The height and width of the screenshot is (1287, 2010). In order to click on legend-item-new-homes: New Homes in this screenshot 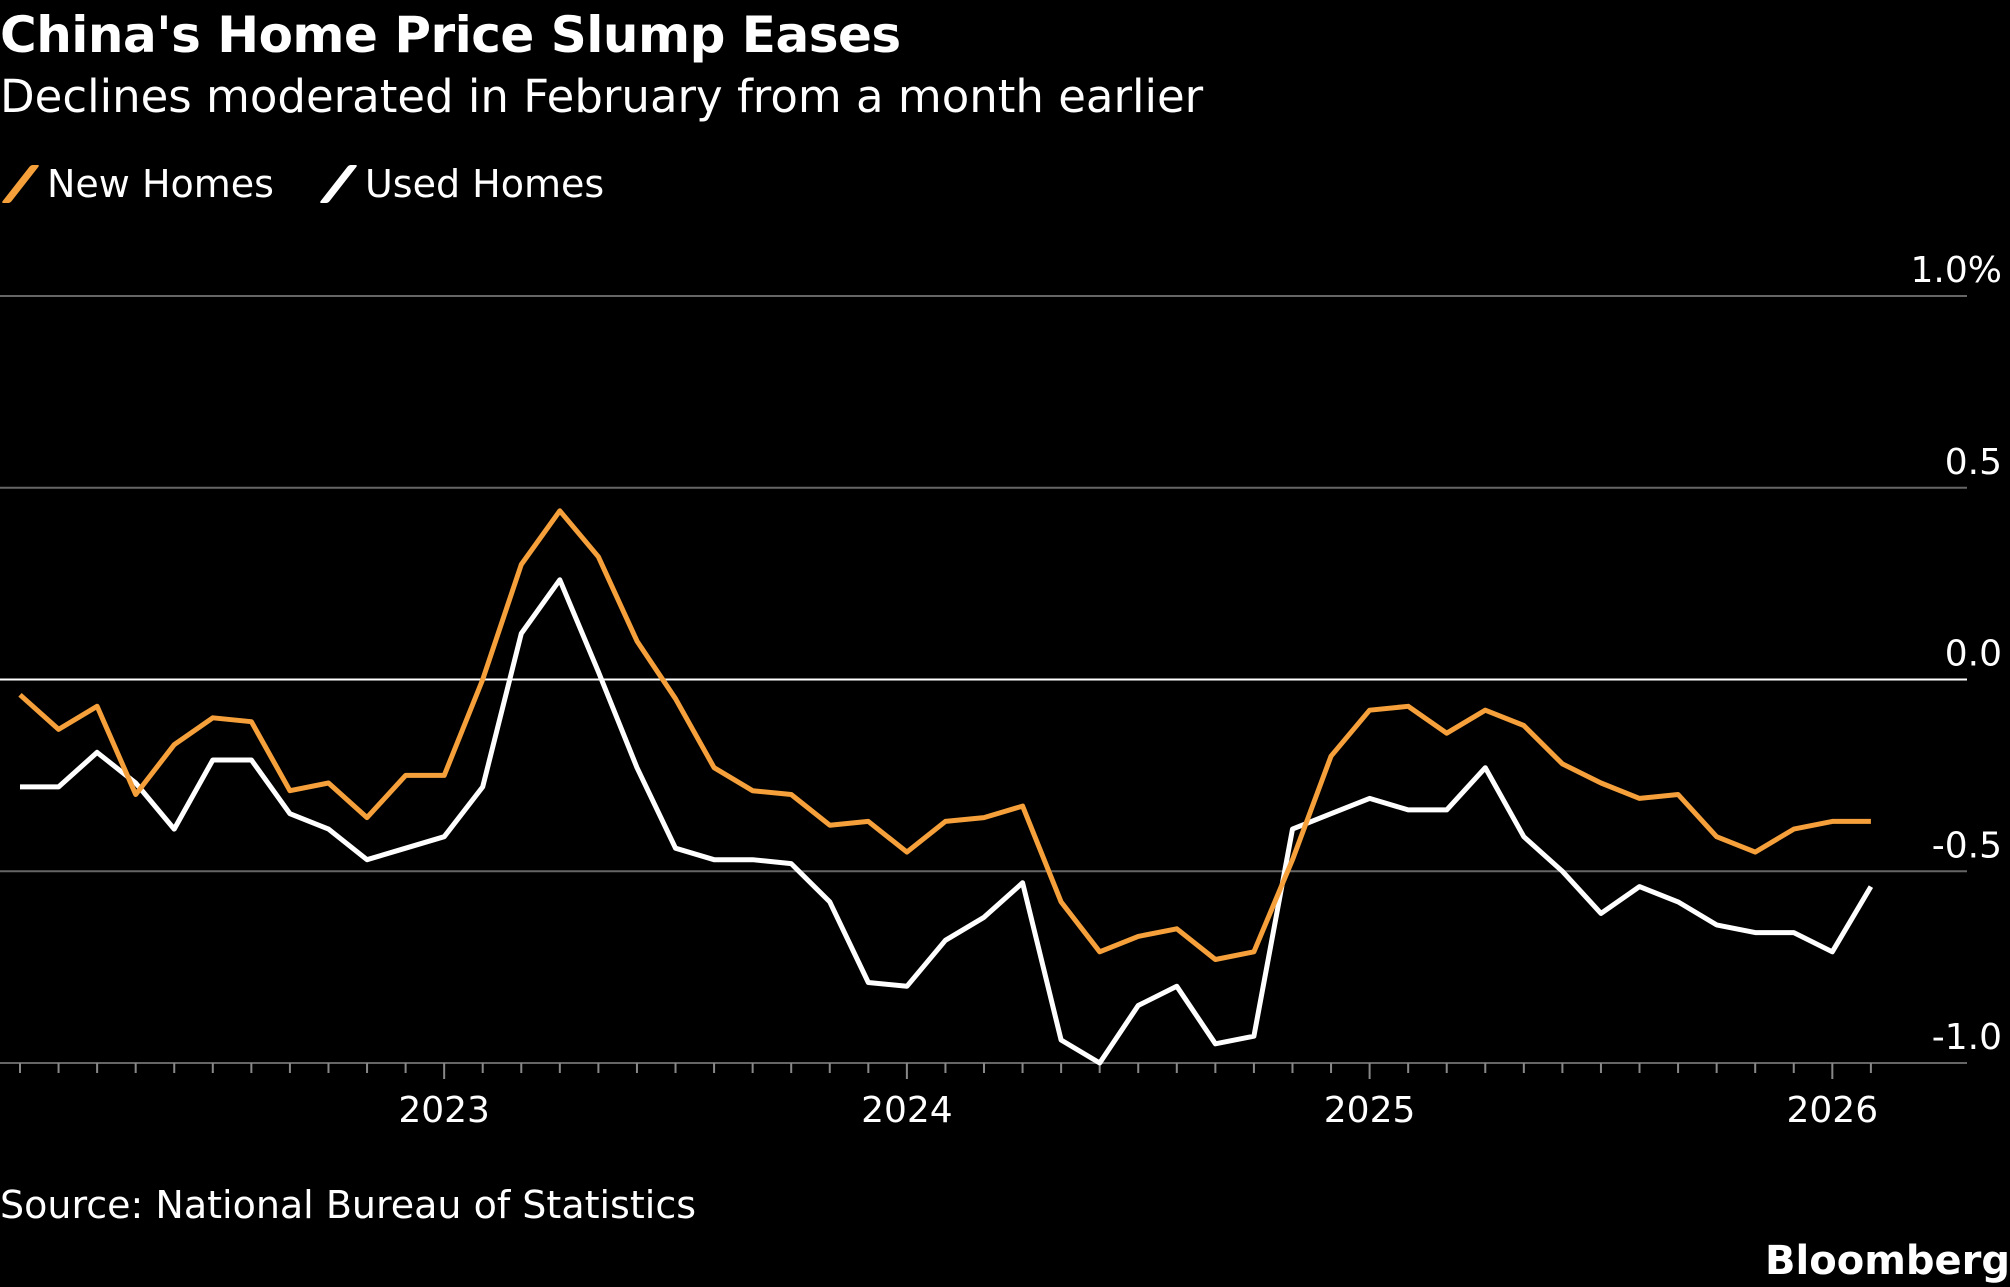, I will do `click(137, 184)`.